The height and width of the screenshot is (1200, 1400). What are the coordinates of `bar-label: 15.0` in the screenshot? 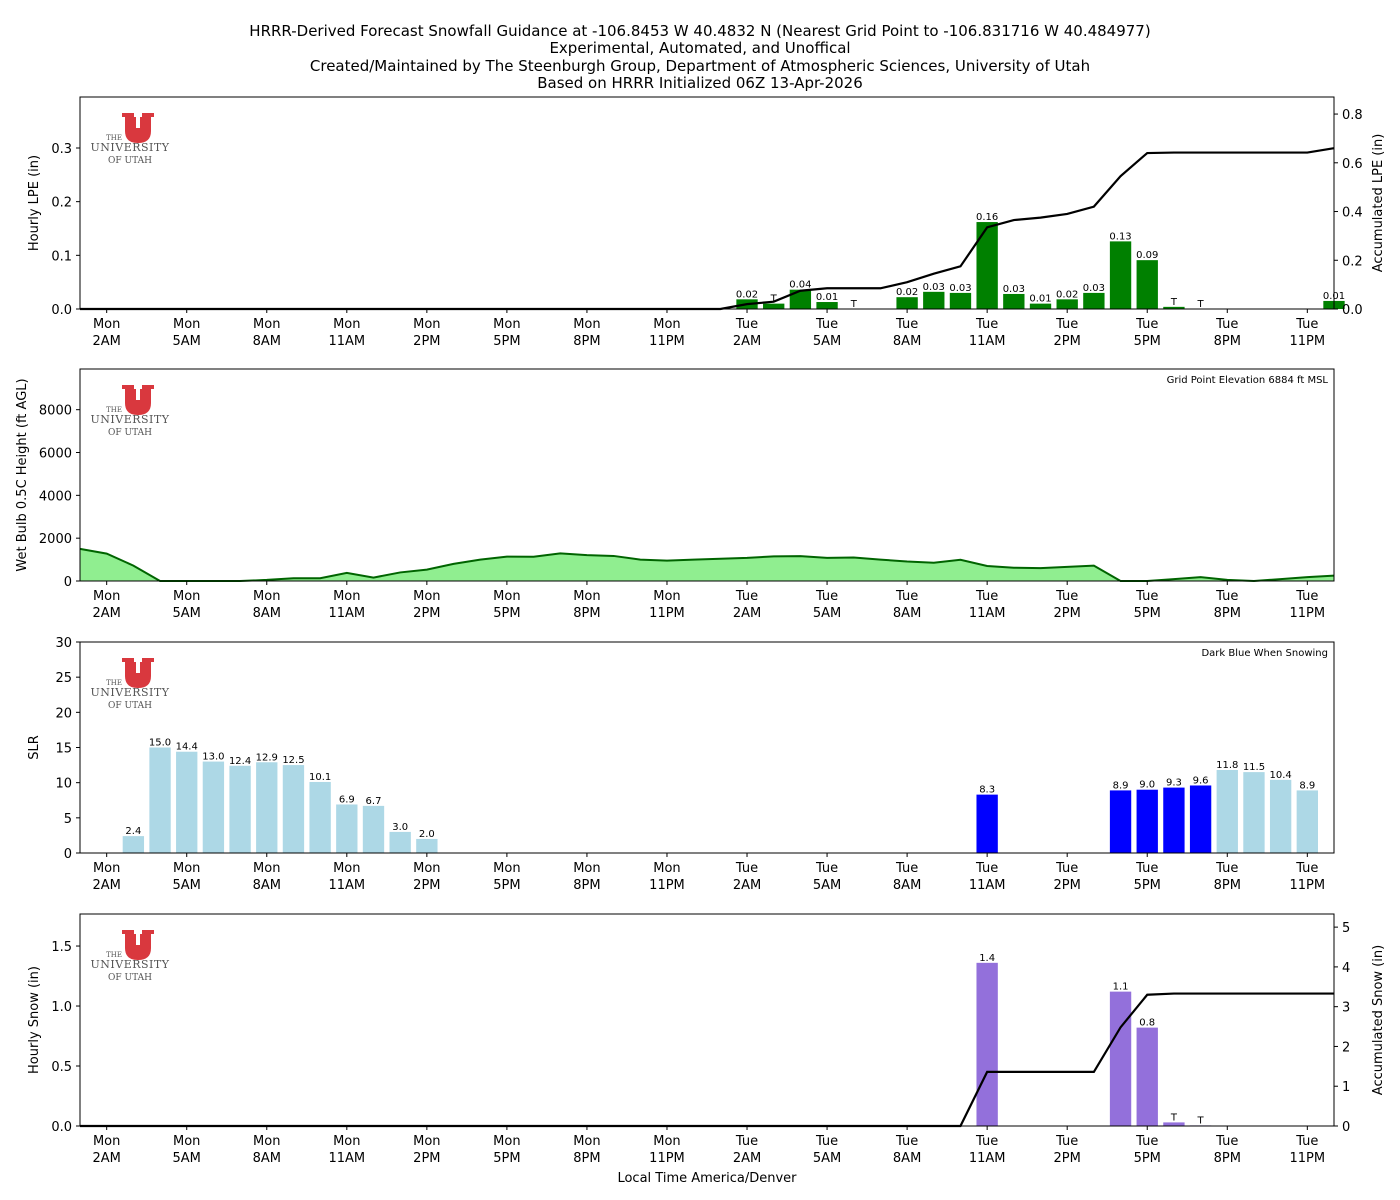 It's located at (160, 743).